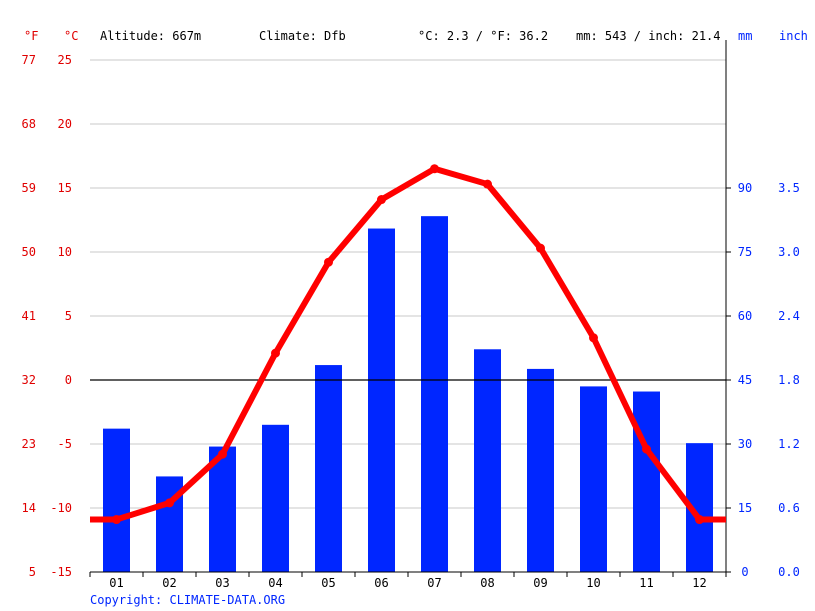 Image resolution: width=815 pixels, height=611 pixels. What do you see at coordinates (68, 380) in the screenshot?
I see `celsius-tick-label: 0` at bounding box center [68, 380].